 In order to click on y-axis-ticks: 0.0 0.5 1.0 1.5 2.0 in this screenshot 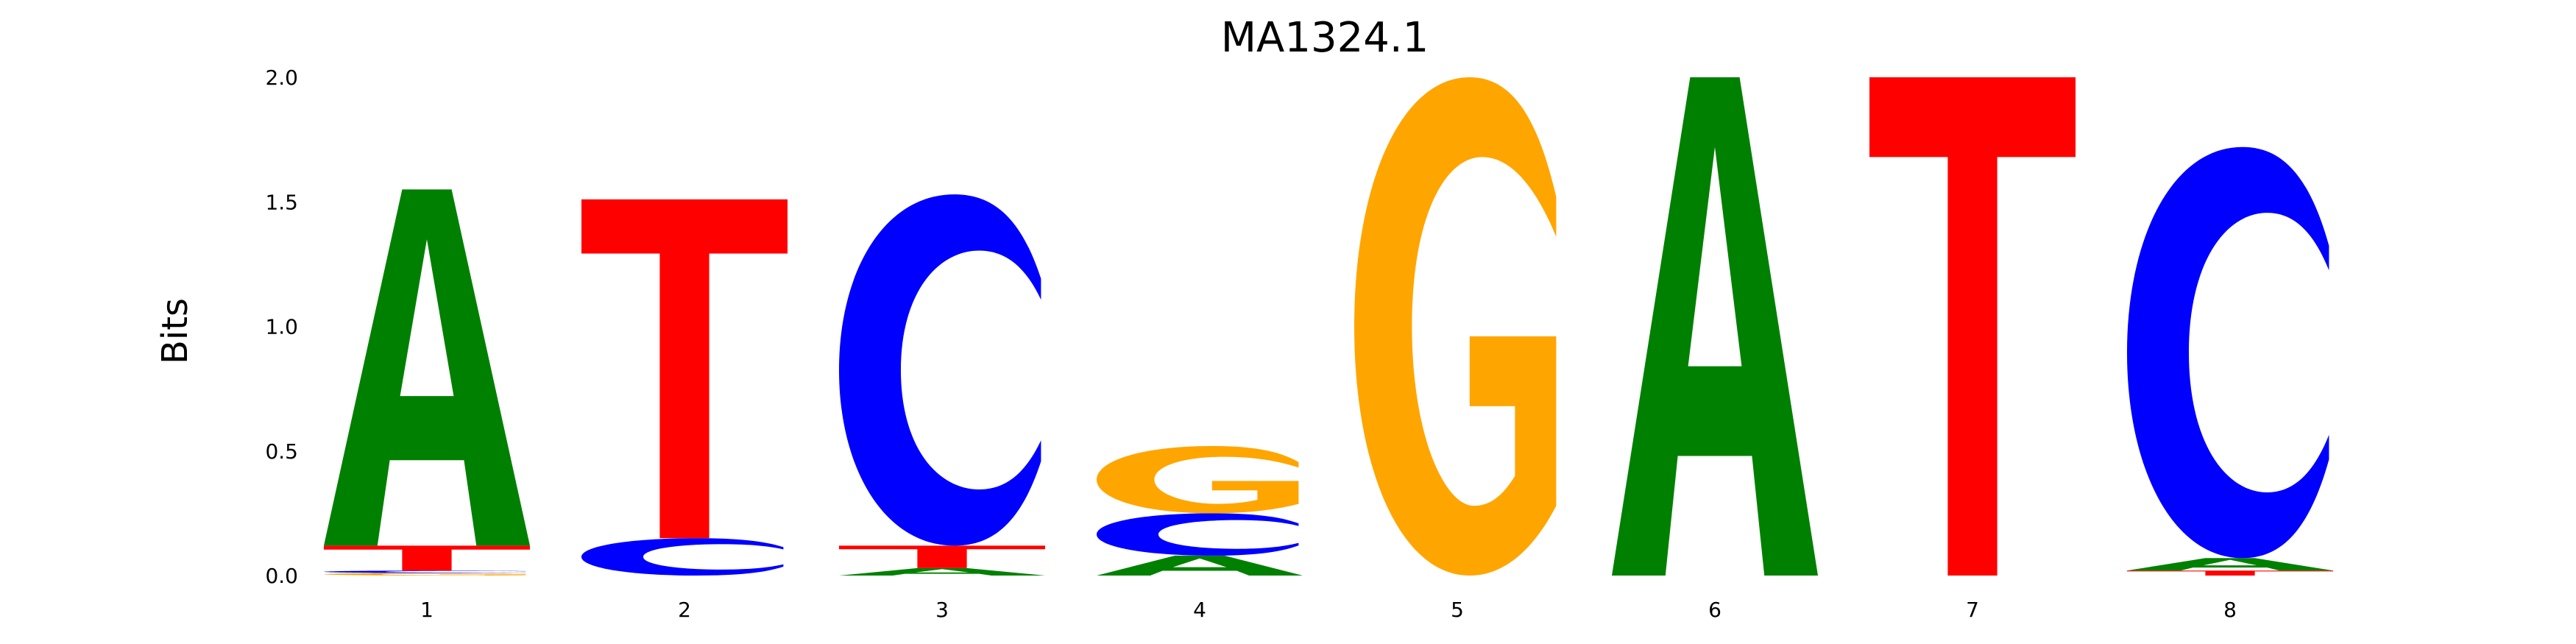, I will do `click(281, 327)`.